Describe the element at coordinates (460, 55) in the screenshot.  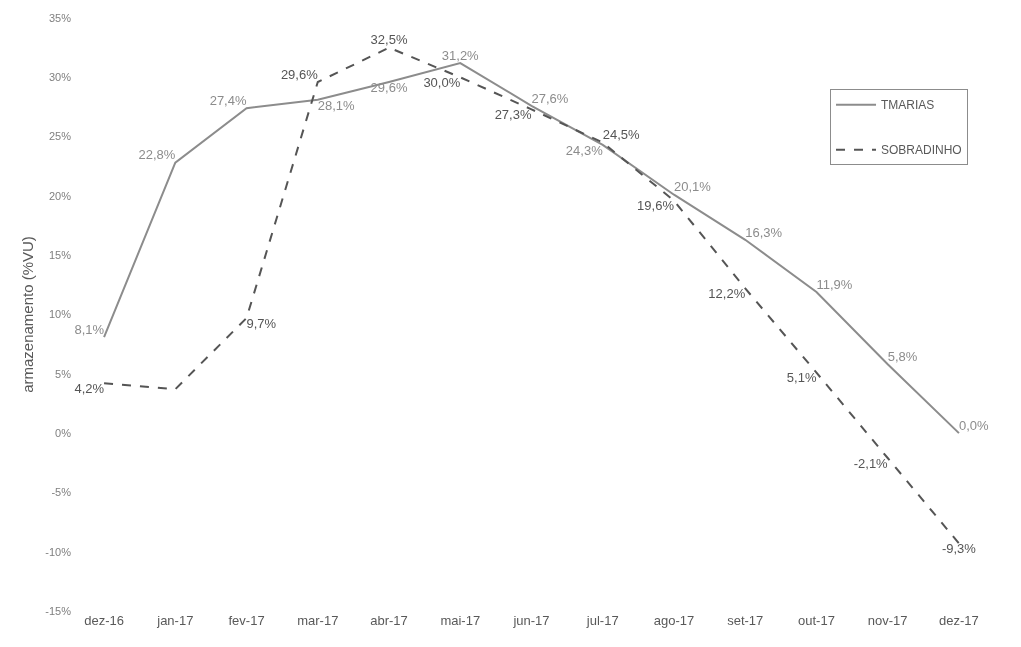
I see `data-label: 31,2%` at that location.